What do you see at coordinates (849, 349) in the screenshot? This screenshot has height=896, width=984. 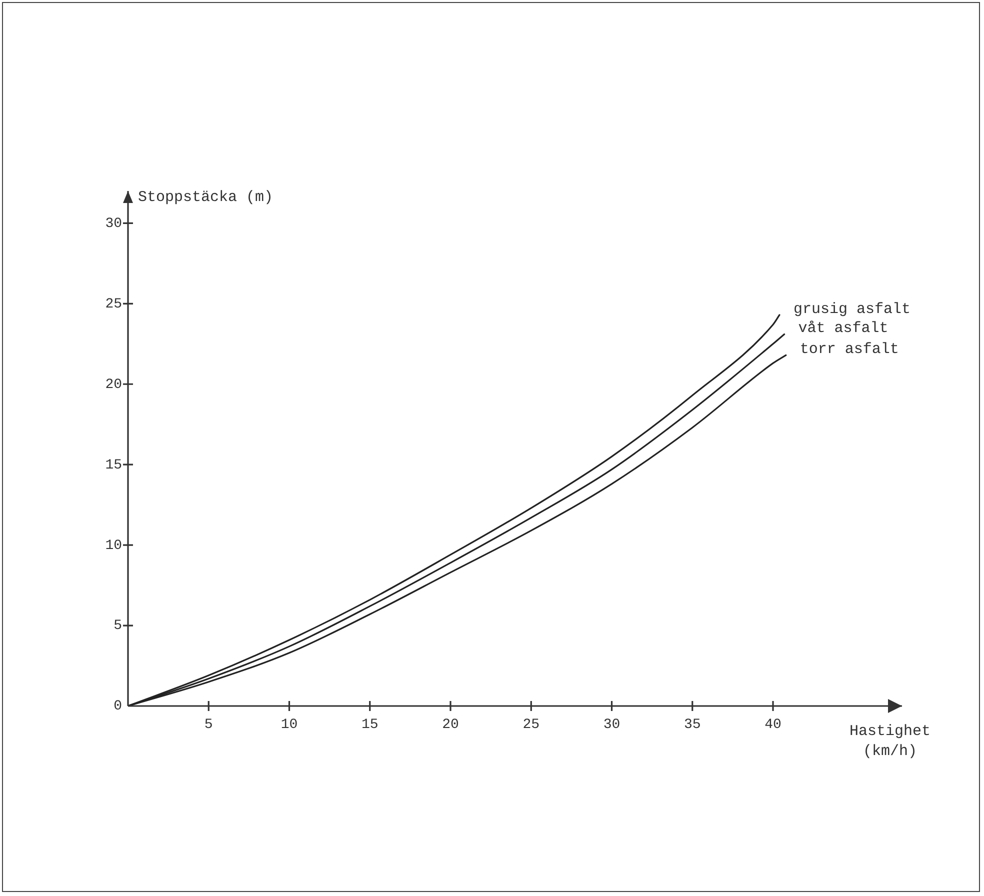 I see `series-label: torr asfalt` at bounding box center [849, 349].